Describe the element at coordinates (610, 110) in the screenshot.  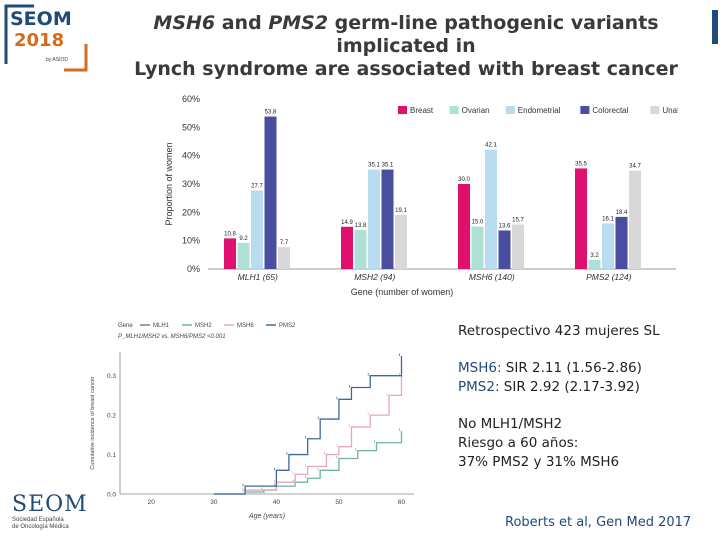
I see `legend-label: Colorectal` at that location.